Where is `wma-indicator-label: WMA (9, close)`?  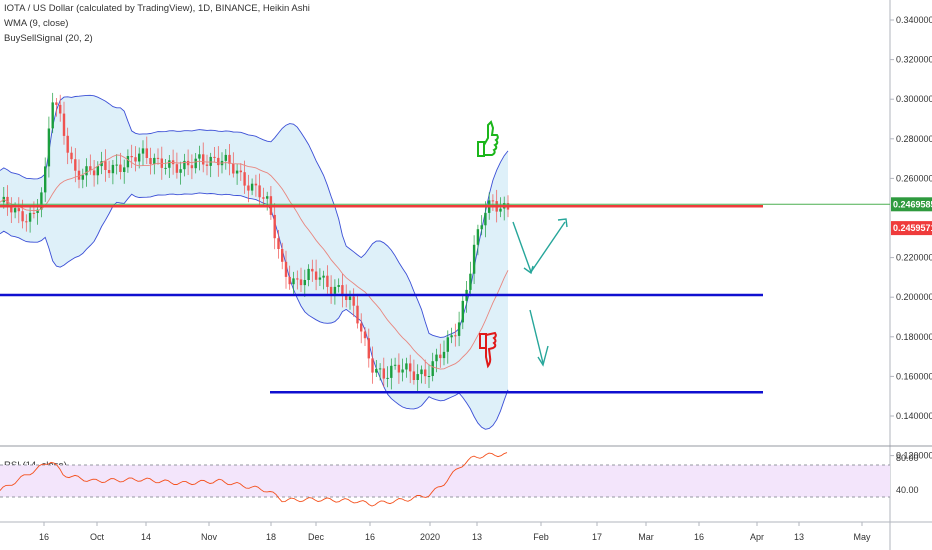
wma-indicator-label: WMA (9, close) is located at coordinates (36, 23).